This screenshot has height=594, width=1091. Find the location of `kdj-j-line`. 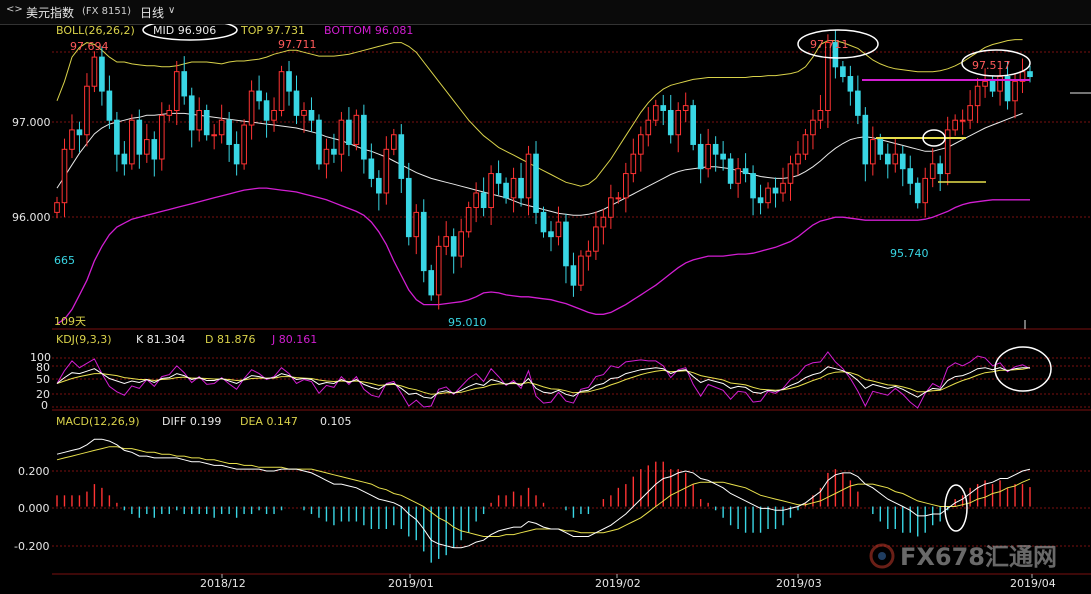

kdj-j-line is located at coordinates (543, 380).